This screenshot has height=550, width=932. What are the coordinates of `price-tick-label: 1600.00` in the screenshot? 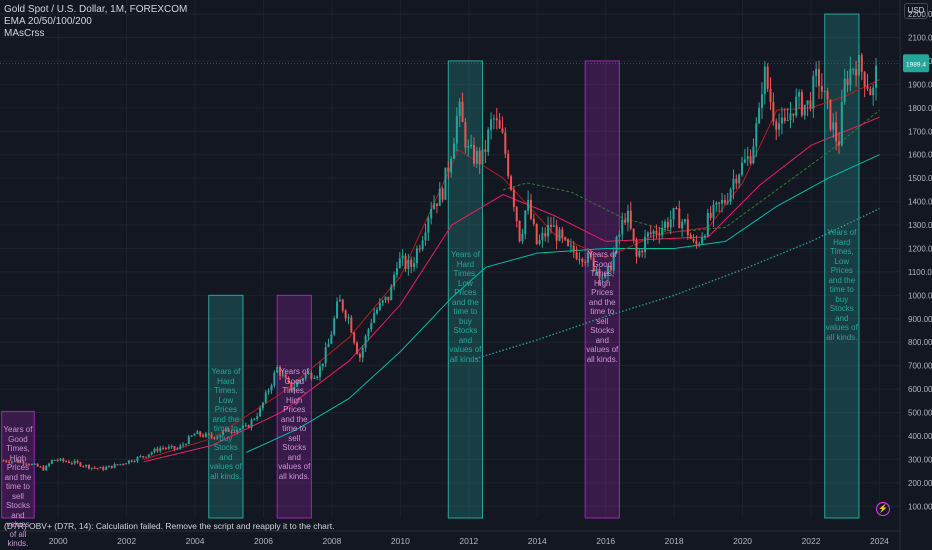 It's located at (920, 155).